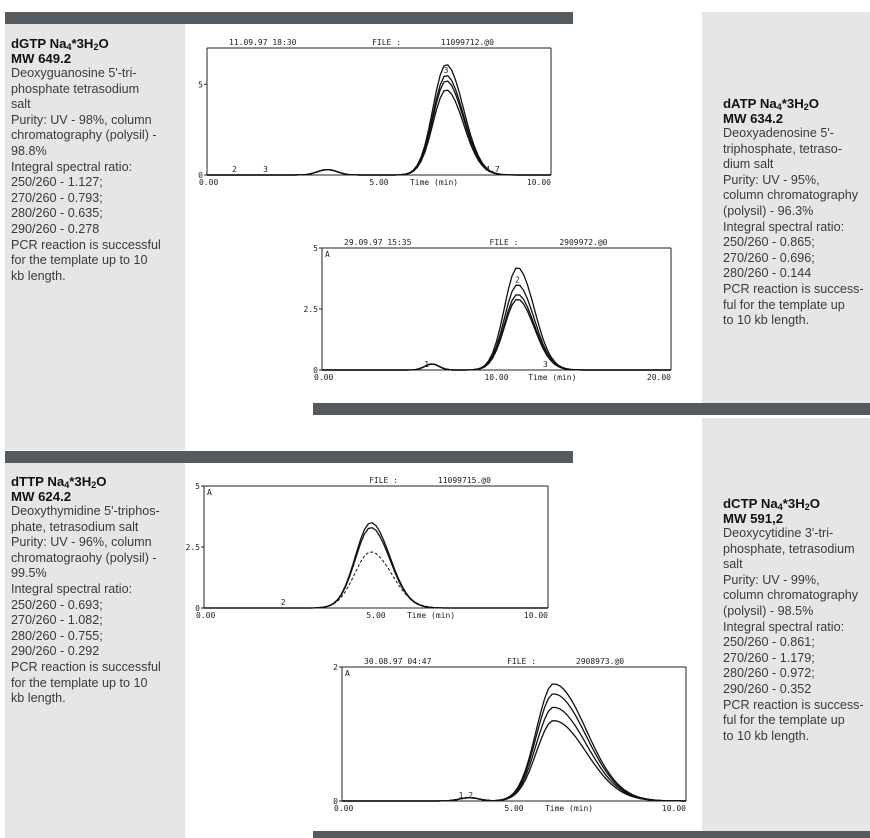 Image resolution: width=870 pixels, height=838 pixels. Describe the element at coordinates (769, 242) in the screenshot. I see `description-line: 250/260 - 0.865;` at that location.